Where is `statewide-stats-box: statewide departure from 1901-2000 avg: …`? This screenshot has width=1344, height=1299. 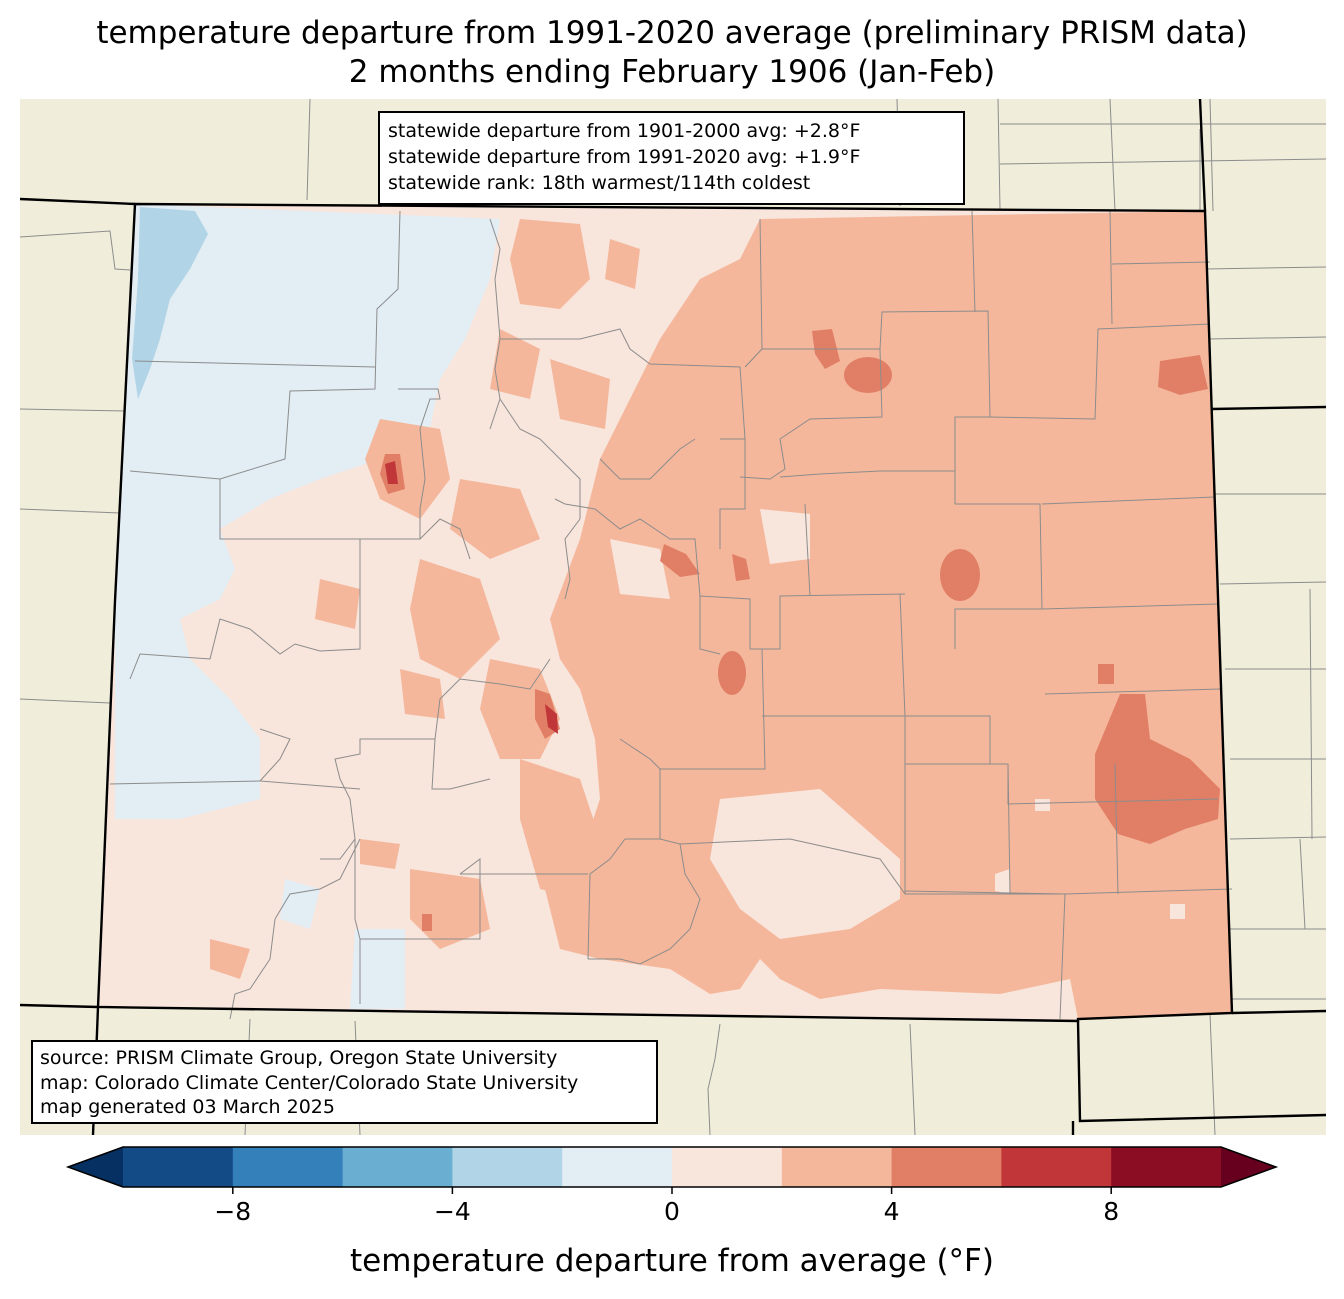 statewide-stats-box: statewide departure from 1901-2000 avg: … is located at coordinates (671, 158).